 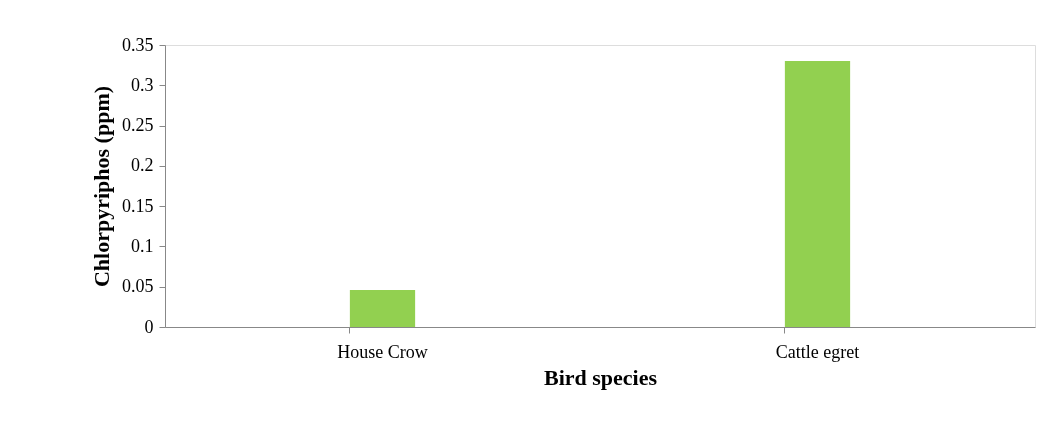 What do you see at coordinates (142, 165) in the screenshot?
I see `y-tick-label: 0.2` at bounding box center [142, 165].